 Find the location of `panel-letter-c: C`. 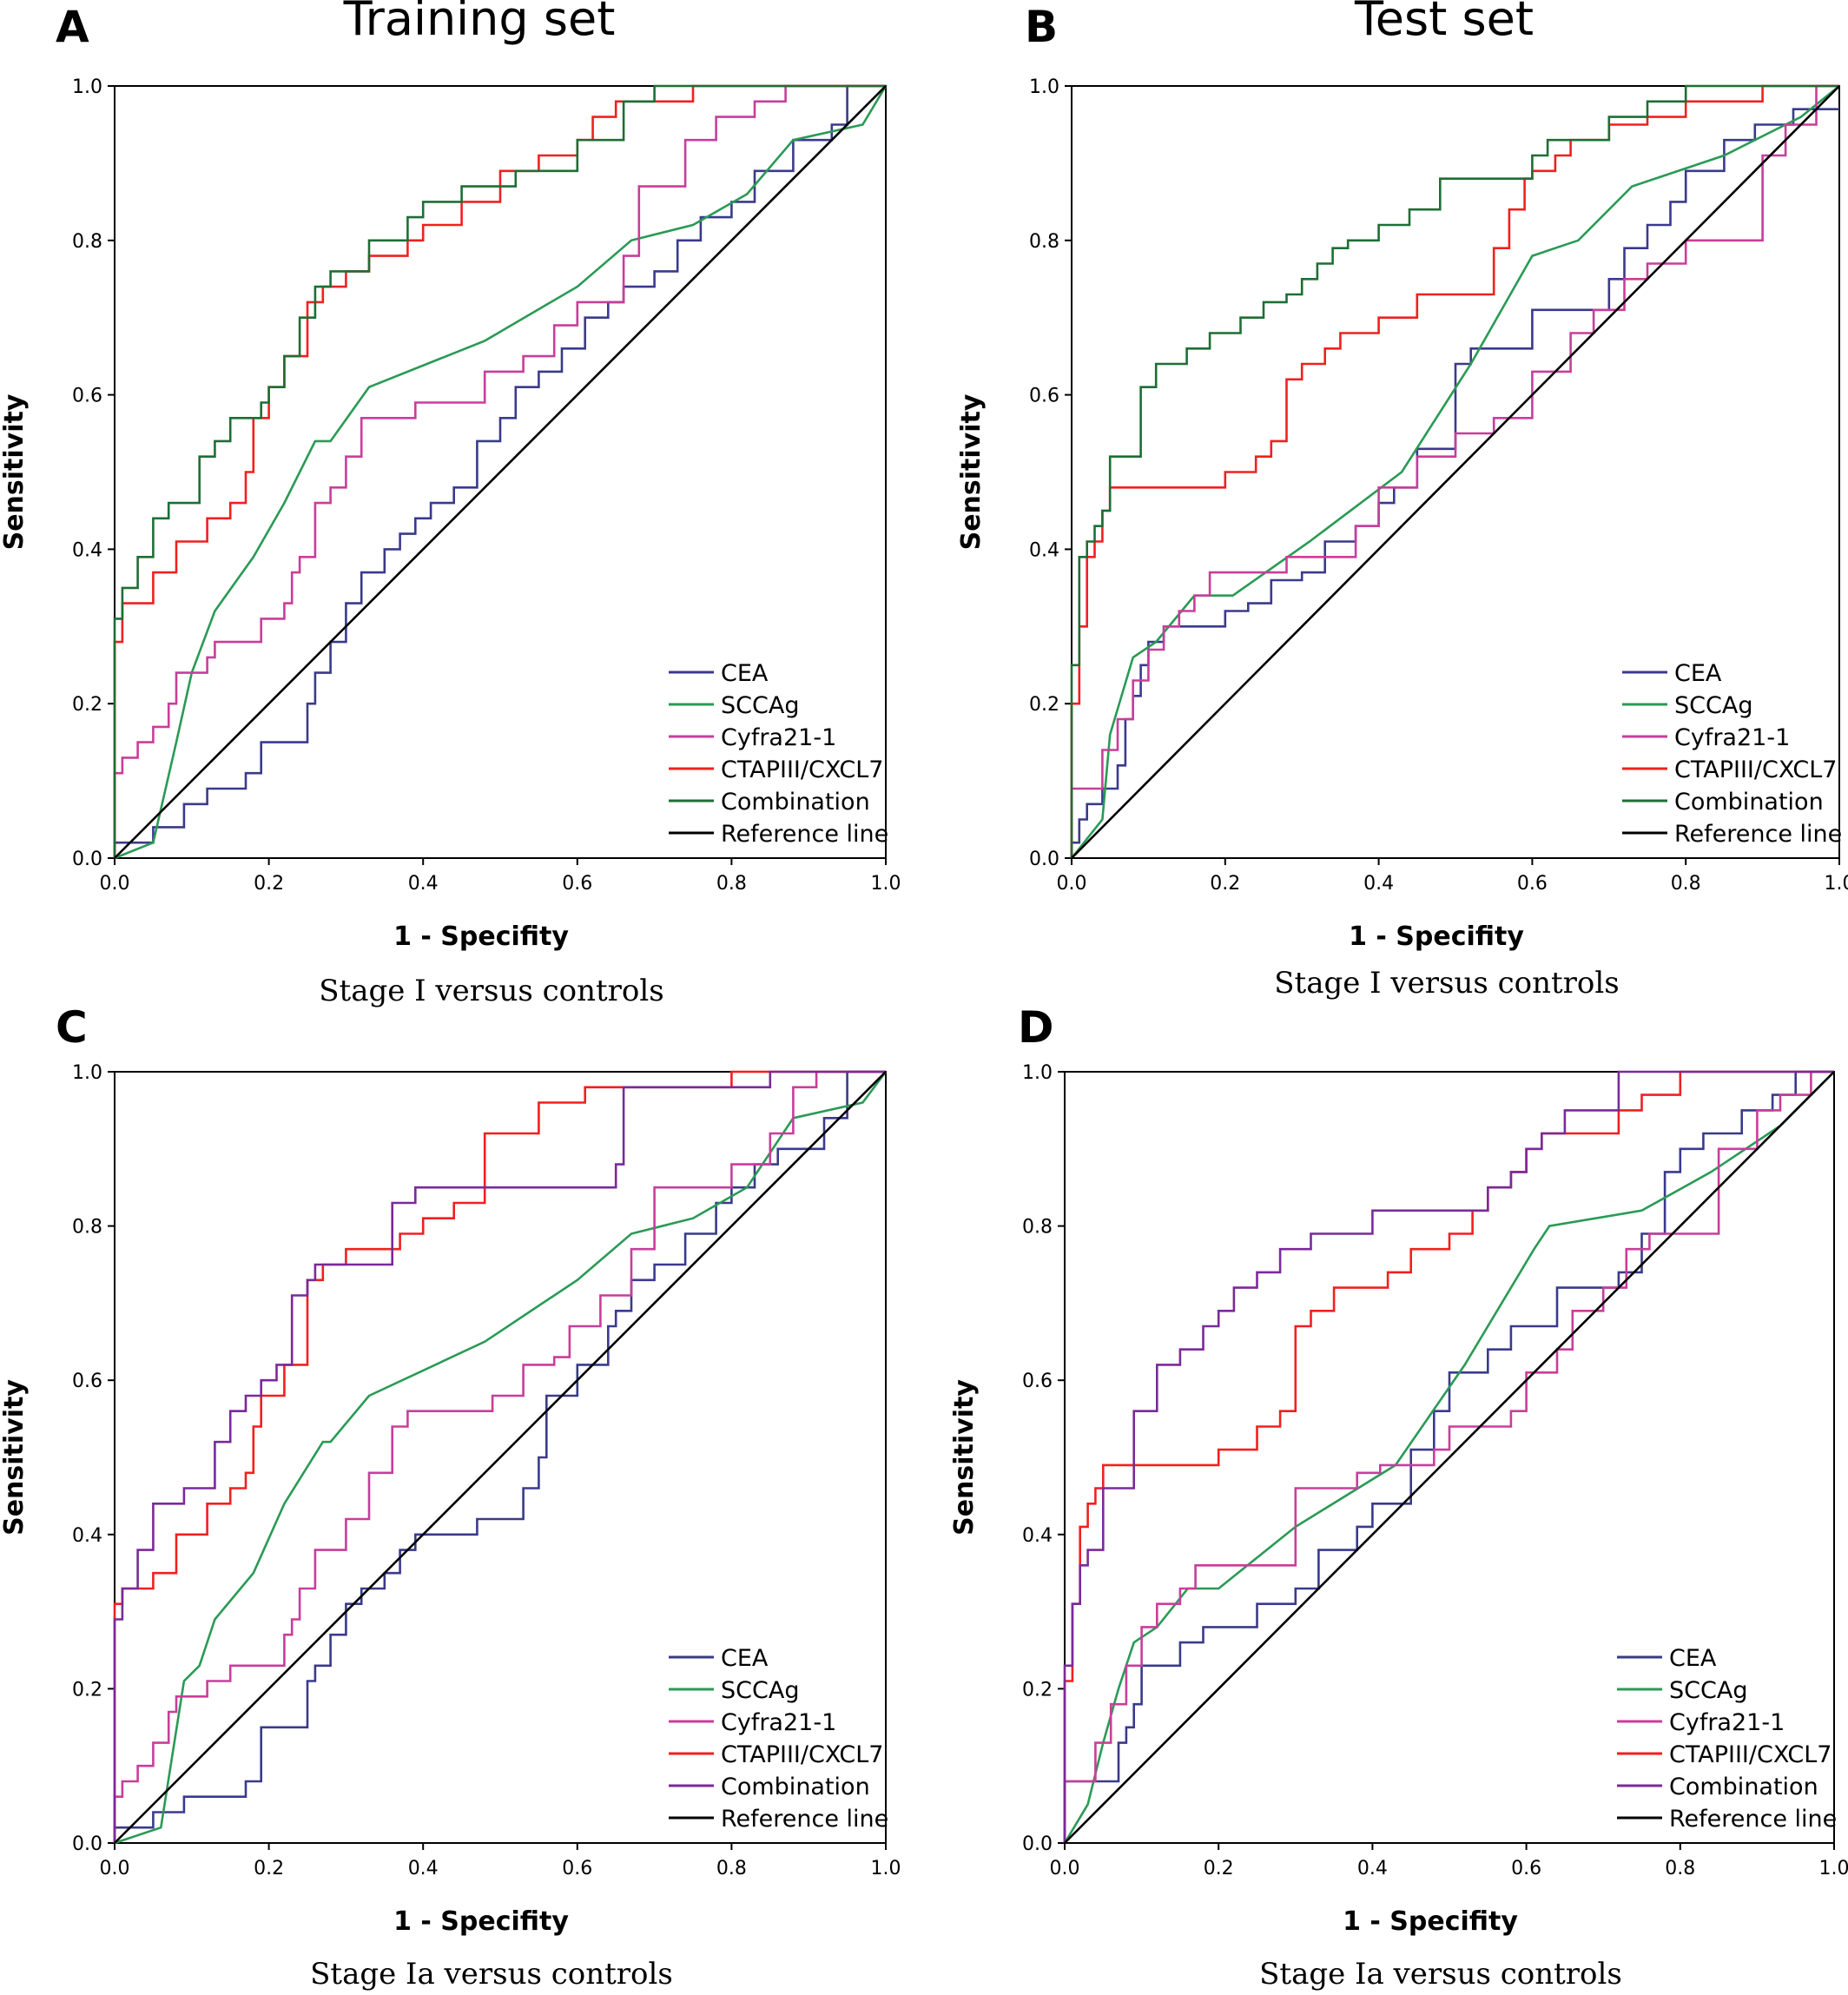

panel-letter-c: C is located at coordinates (72, 1027).